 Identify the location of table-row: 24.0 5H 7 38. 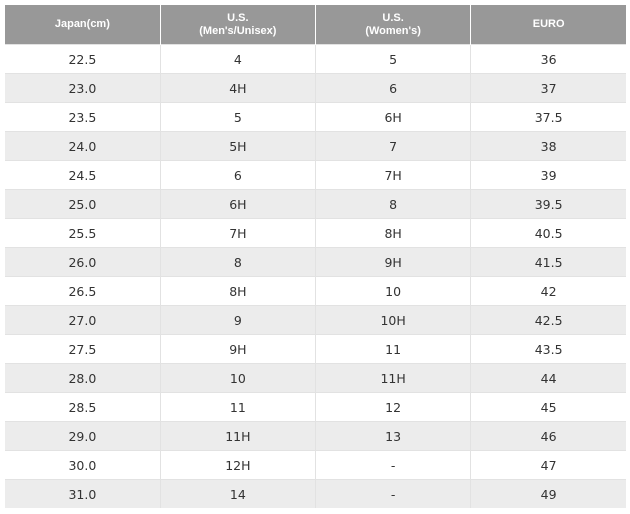
(315, 146).